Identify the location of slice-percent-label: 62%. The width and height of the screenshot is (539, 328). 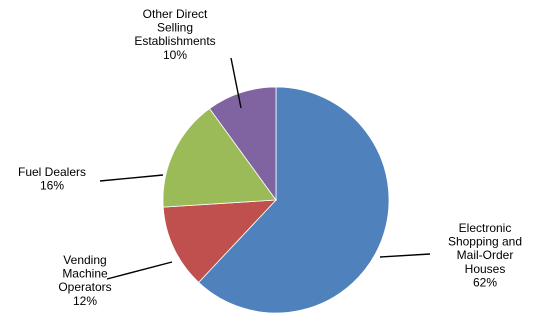
(485, 282).